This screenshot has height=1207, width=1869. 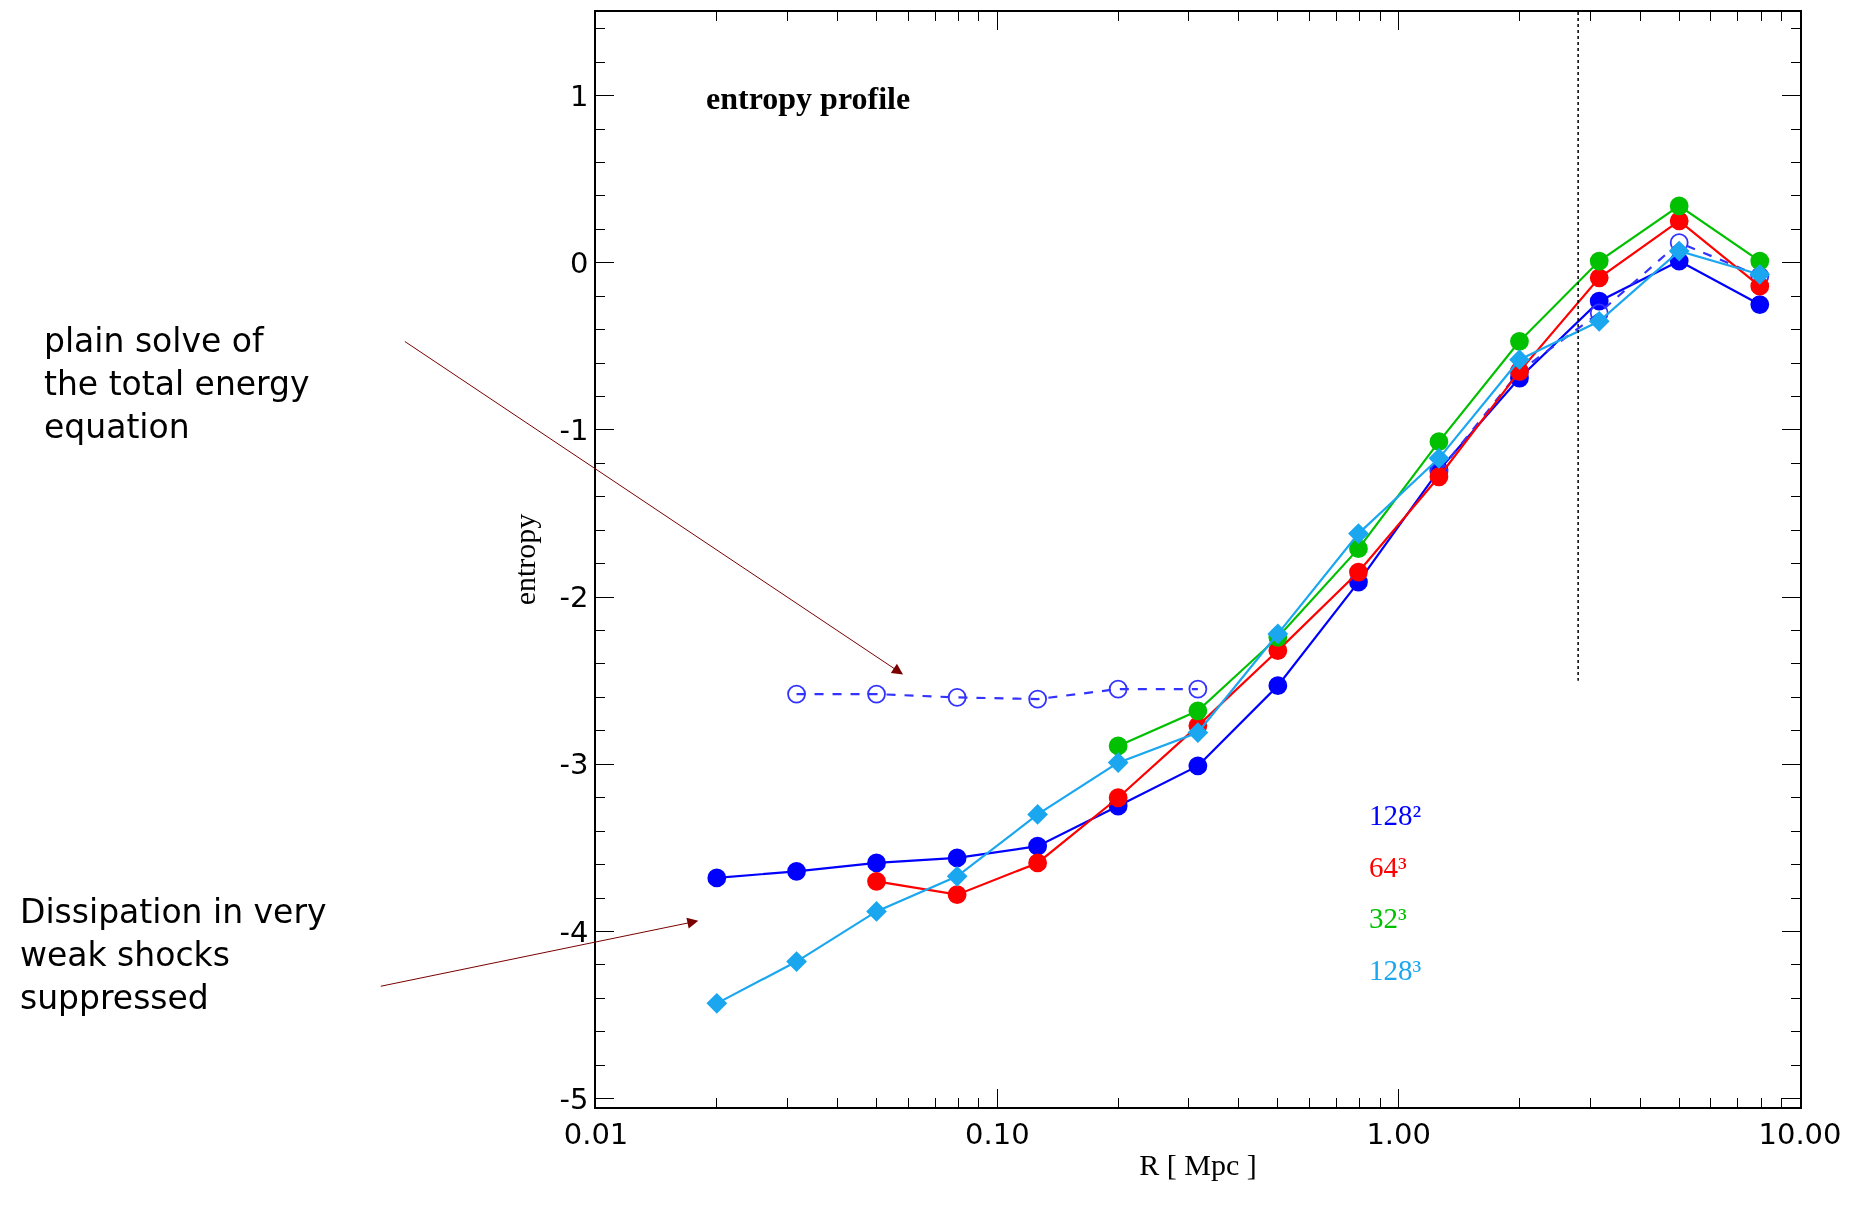 I want to click on text: 128², so click(x=1395, y=815).